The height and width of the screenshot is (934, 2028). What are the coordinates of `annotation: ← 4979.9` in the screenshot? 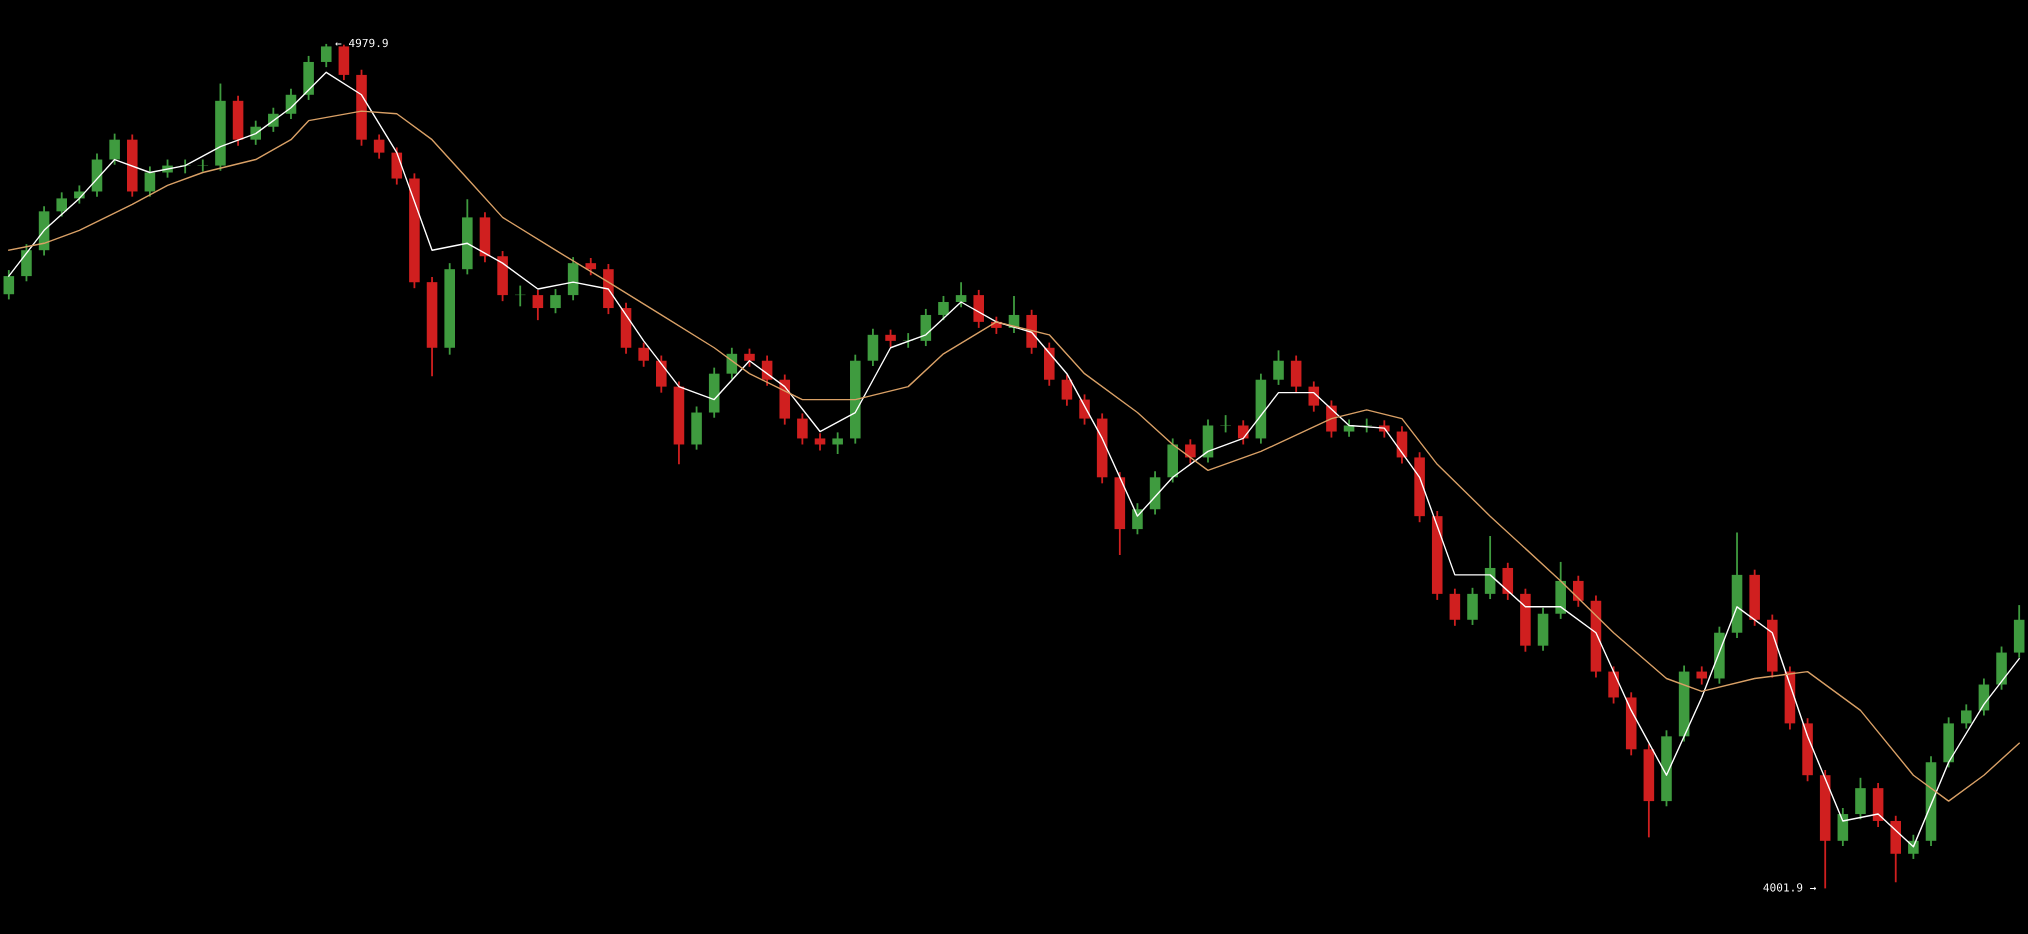 It's located at (361, 43).